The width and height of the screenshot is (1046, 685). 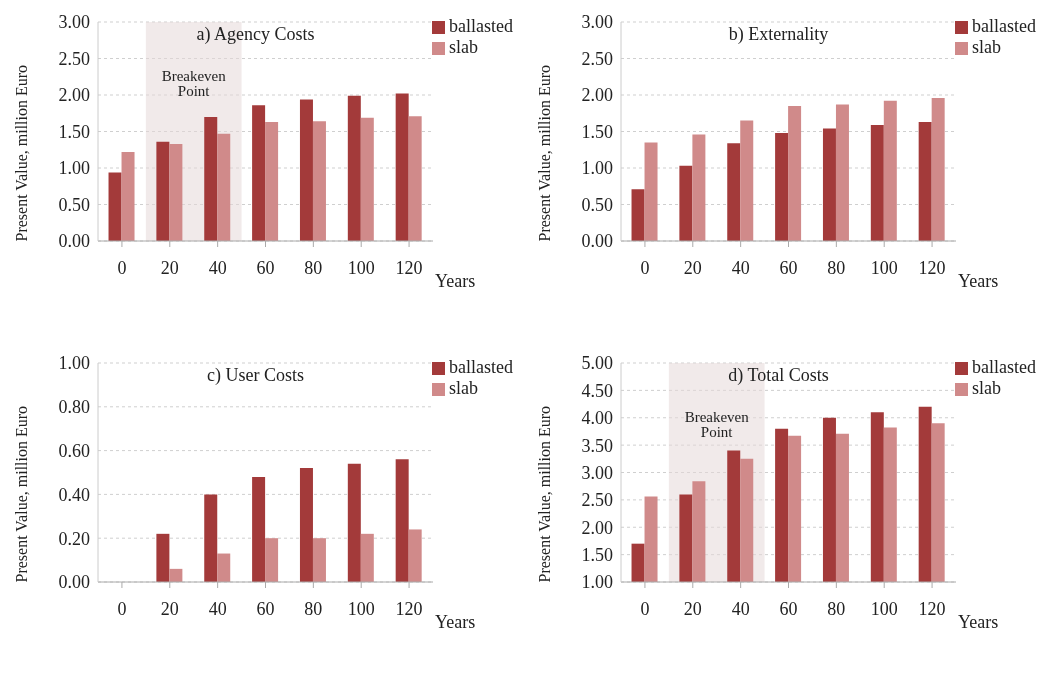 I want to click on y-tick-label: 5.00, so click(x=597, y=363).